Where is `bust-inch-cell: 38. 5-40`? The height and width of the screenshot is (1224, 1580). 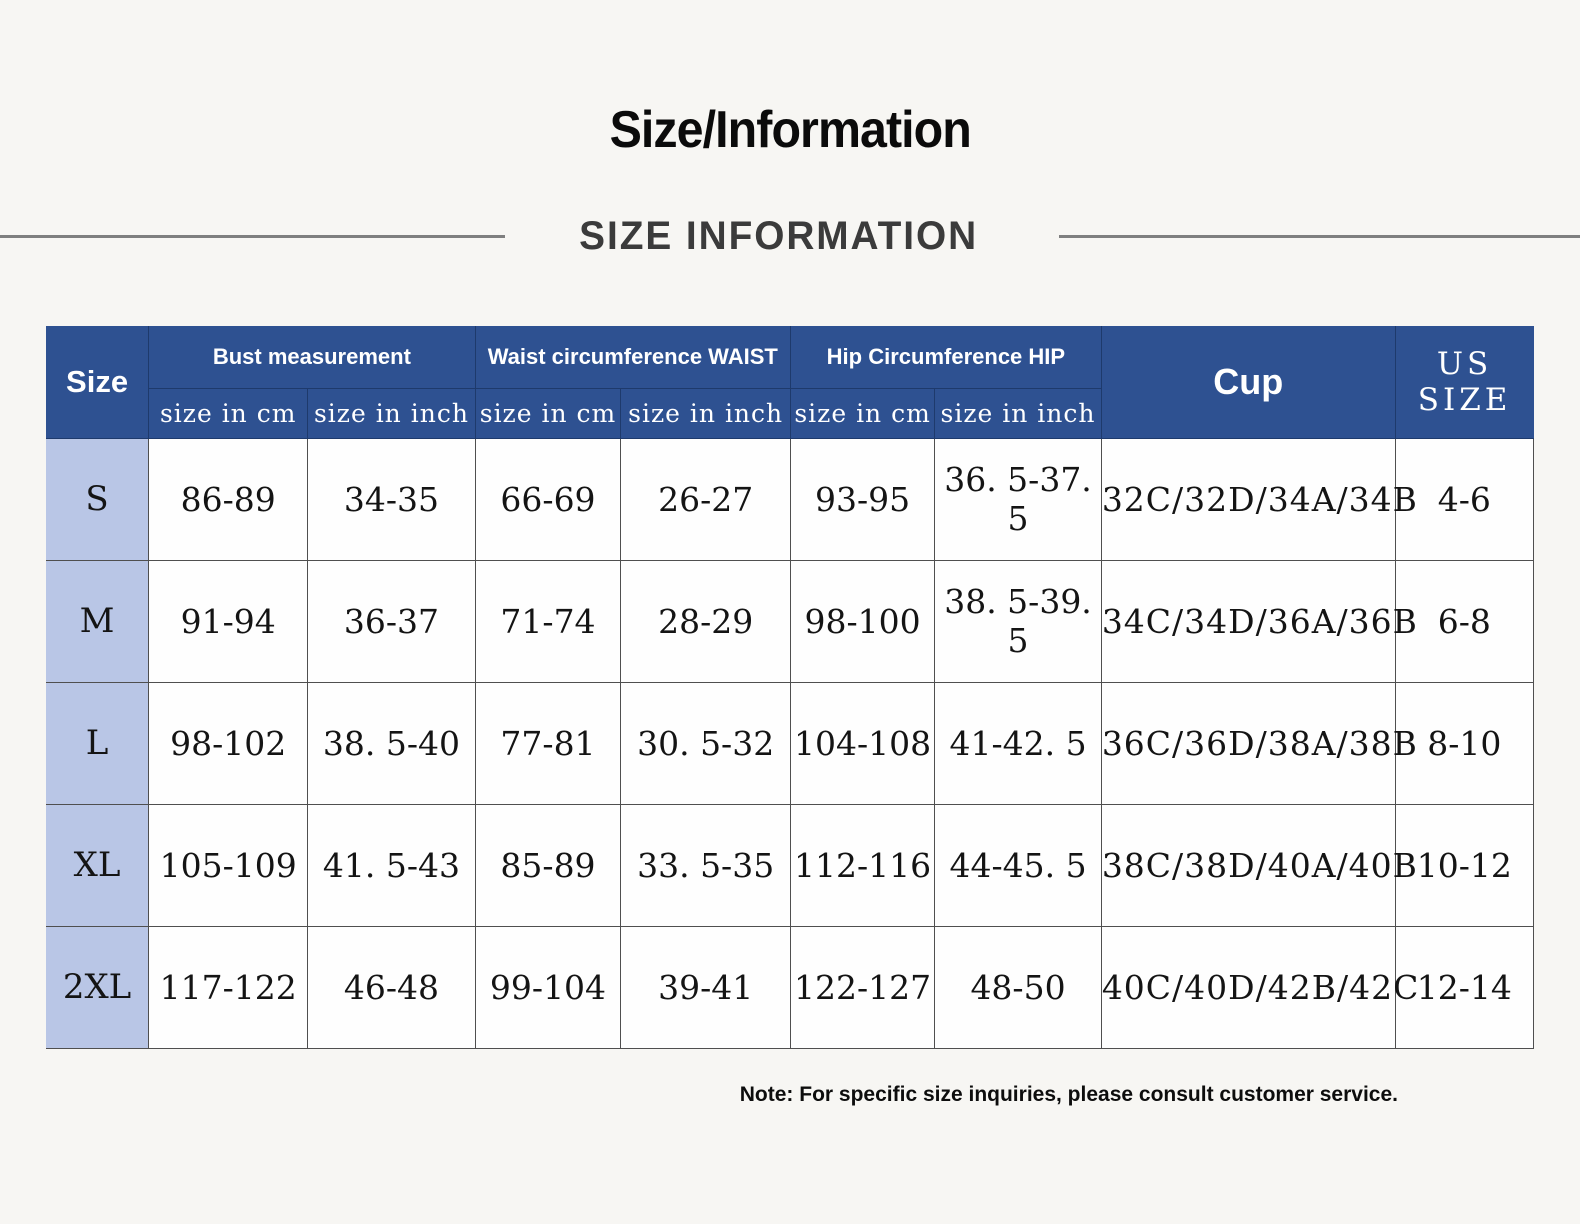
bust-inch-cell: 38. 5-40 is located at coordinates (391, 743).